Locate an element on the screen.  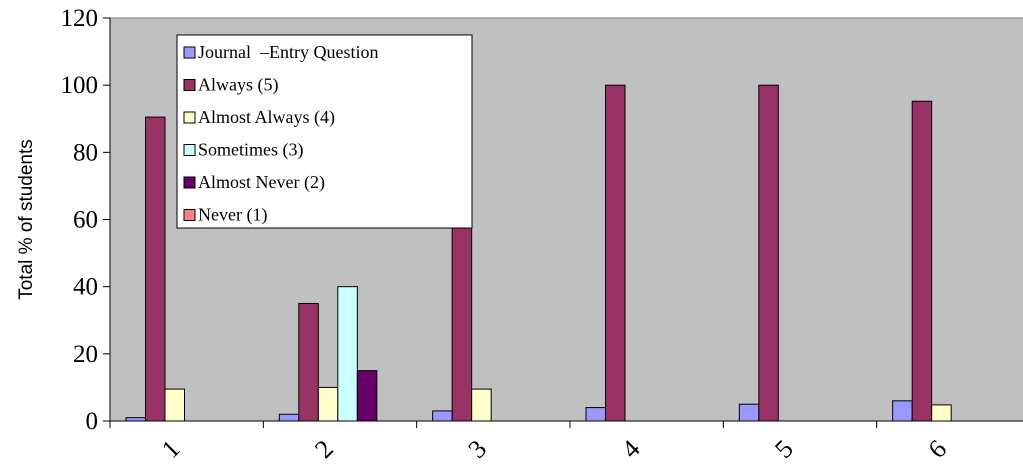
legend-label: Never (1) is located at coordinates (232, 215).